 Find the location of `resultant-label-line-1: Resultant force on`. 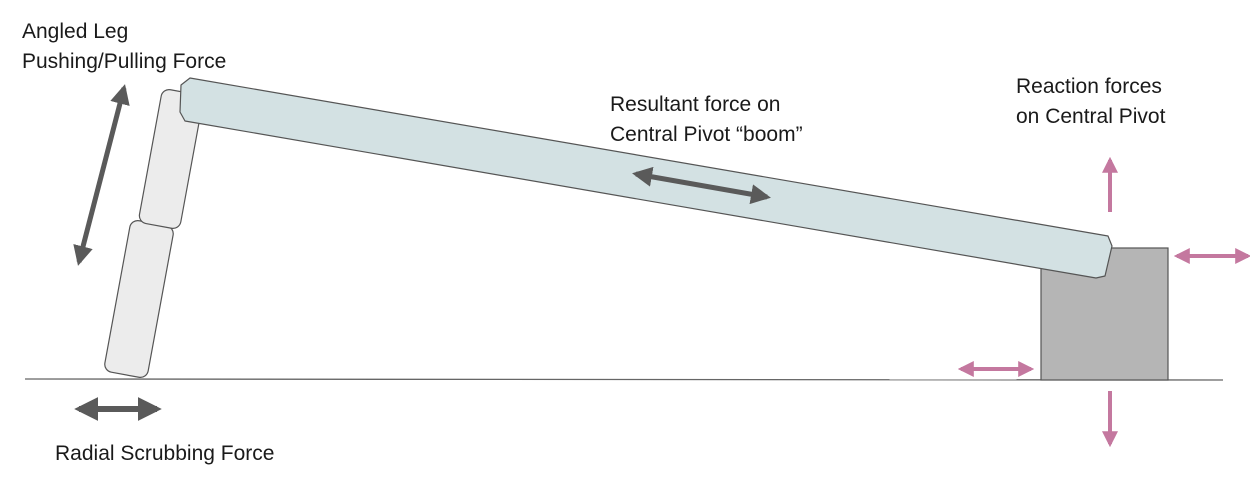

resultant-label-line-1: Resultant force on is located at coordinates (695, 104).